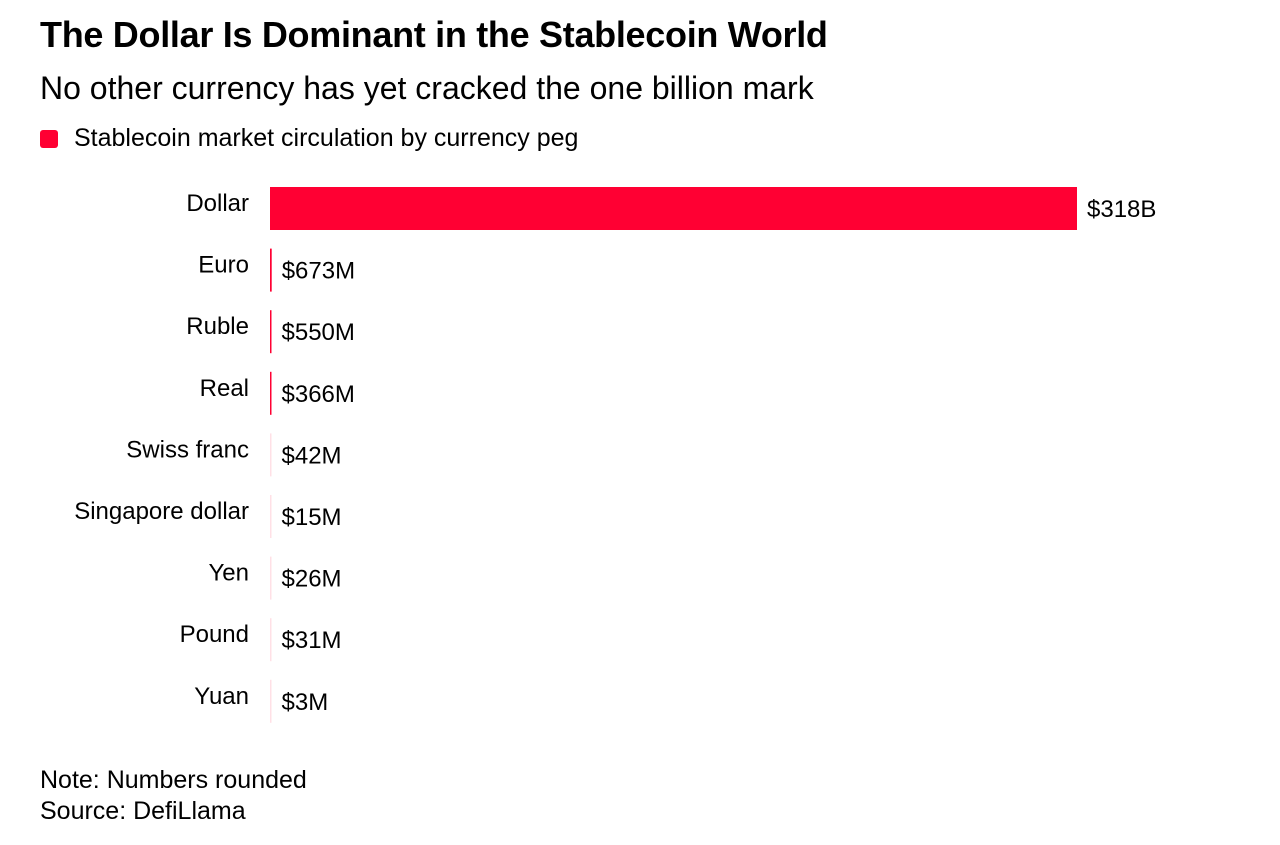 This screenshot has width=1280, height=845. Describe the element at coordinates (173, 780) in the screenshot. I see `note-text: Note: Numbers rounded` at that location.